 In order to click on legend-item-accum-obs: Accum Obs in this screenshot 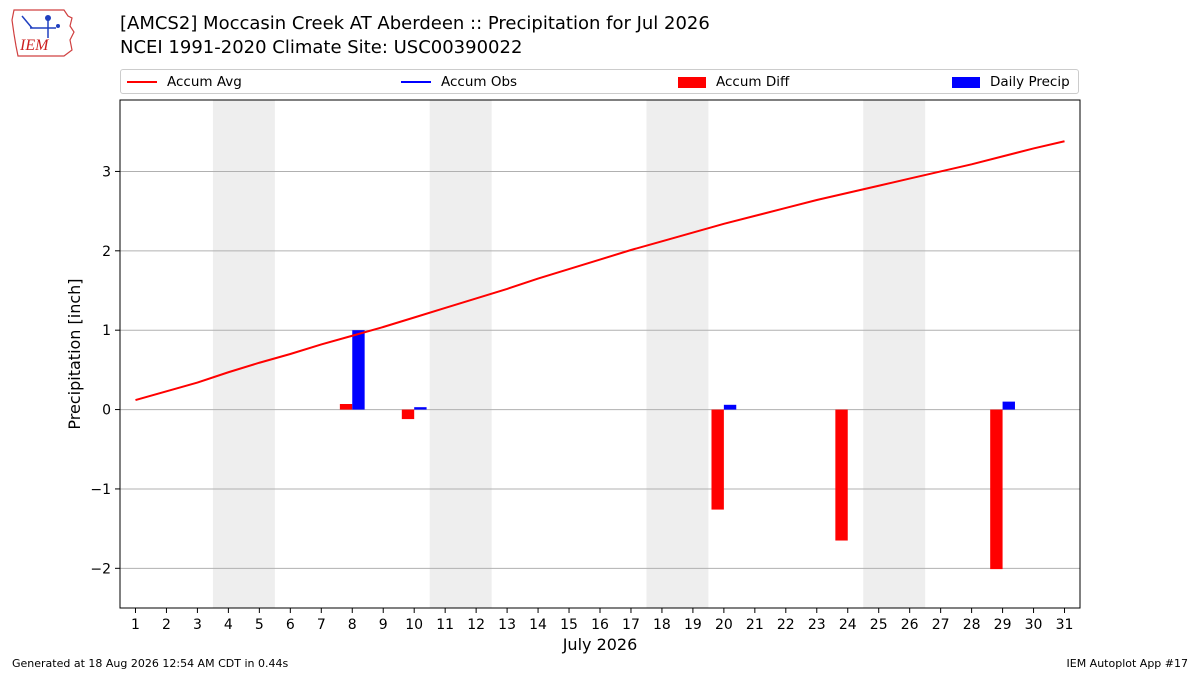, I will do `click(459, 82)`.